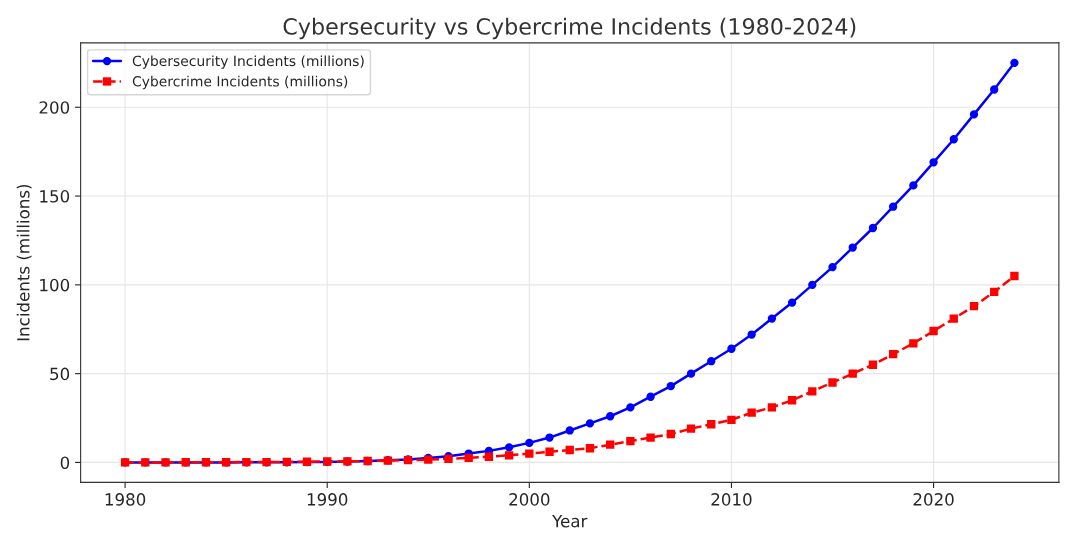  What do you see at coordinates (24, 262) in the screenshot?
I see `y-axis-title: Incidents (millions)` at bounding box center [24, 262].